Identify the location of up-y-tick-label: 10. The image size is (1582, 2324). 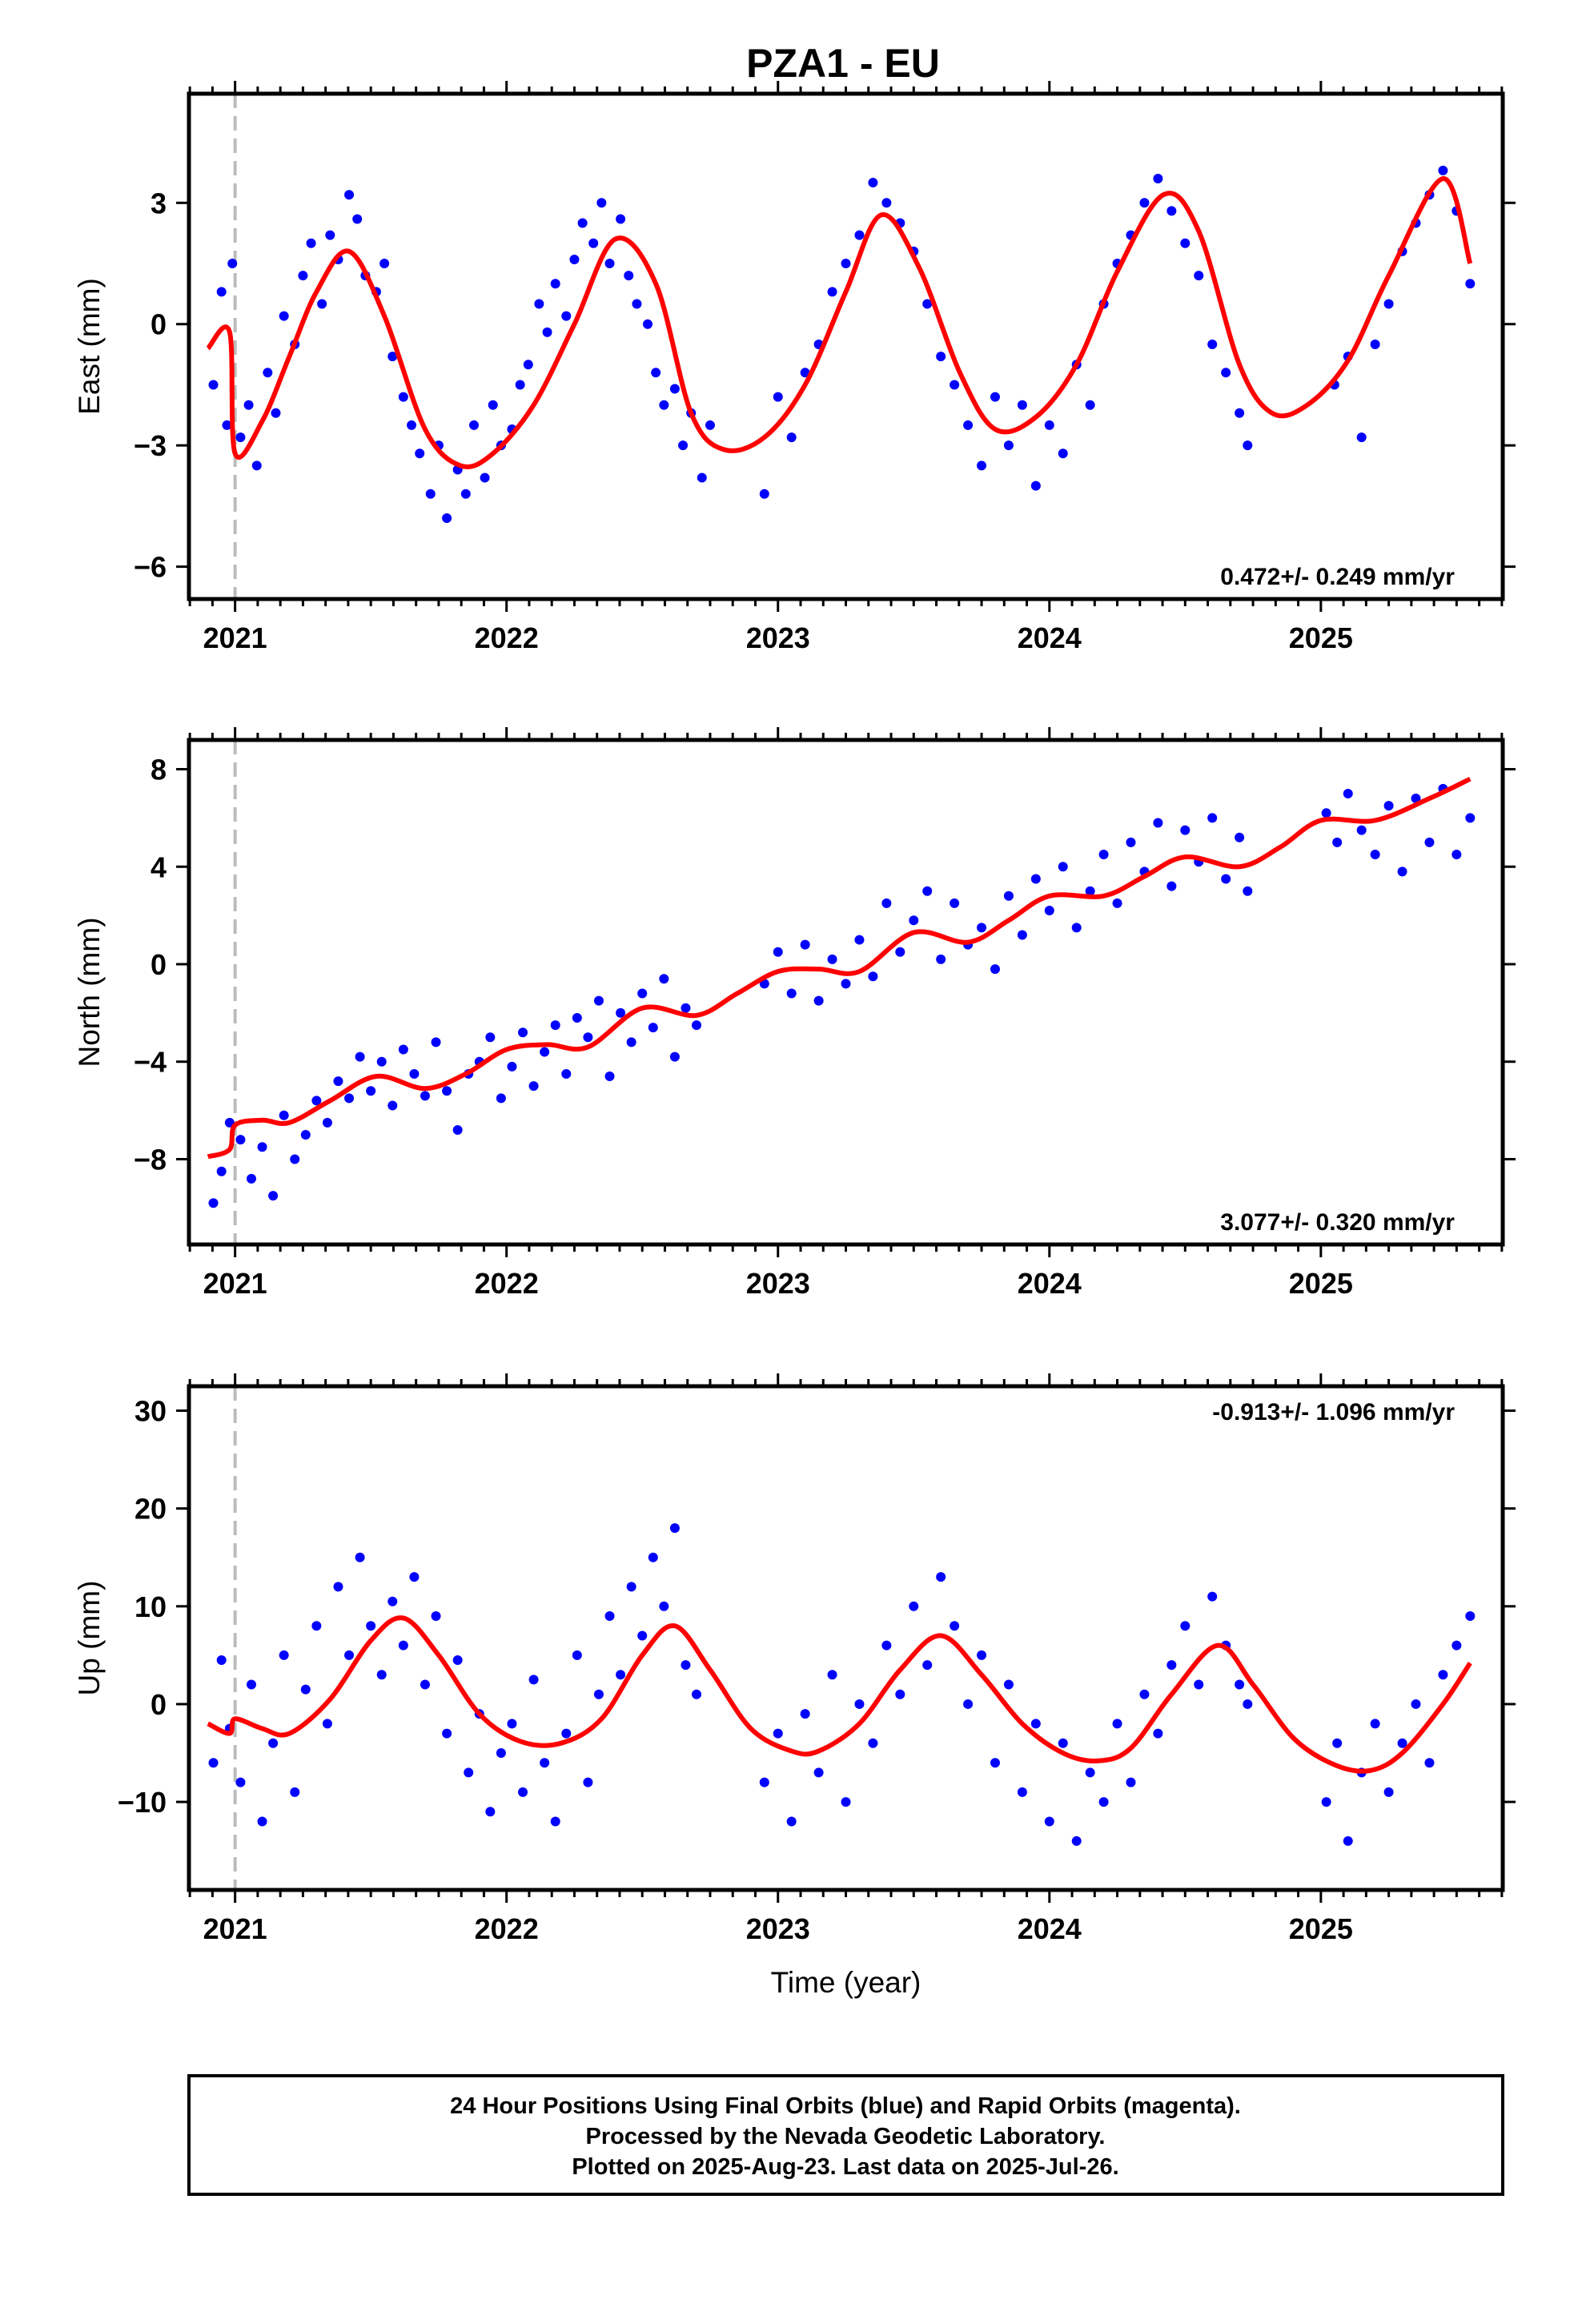
(151, 1606).